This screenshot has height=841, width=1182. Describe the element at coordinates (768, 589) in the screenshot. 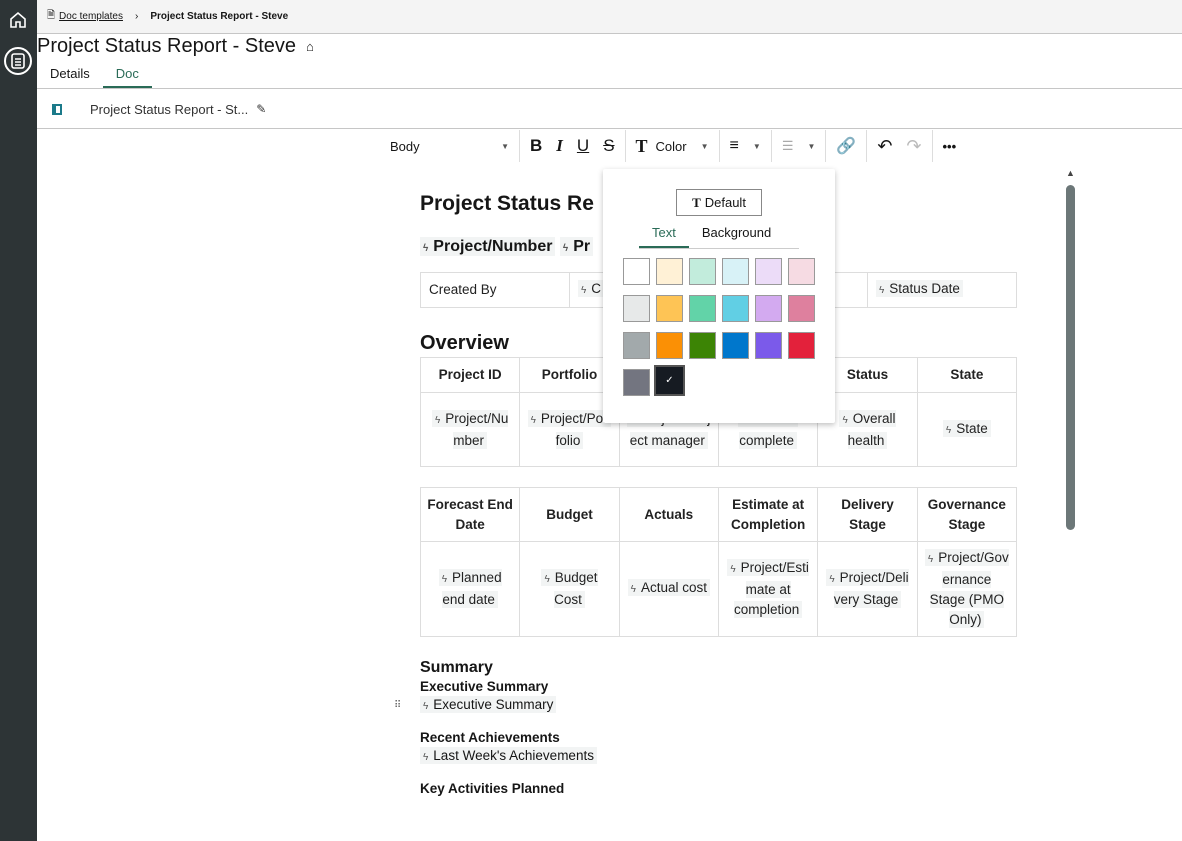

I see `table-cell: ϟ Project/Estimate at completion` at that location.